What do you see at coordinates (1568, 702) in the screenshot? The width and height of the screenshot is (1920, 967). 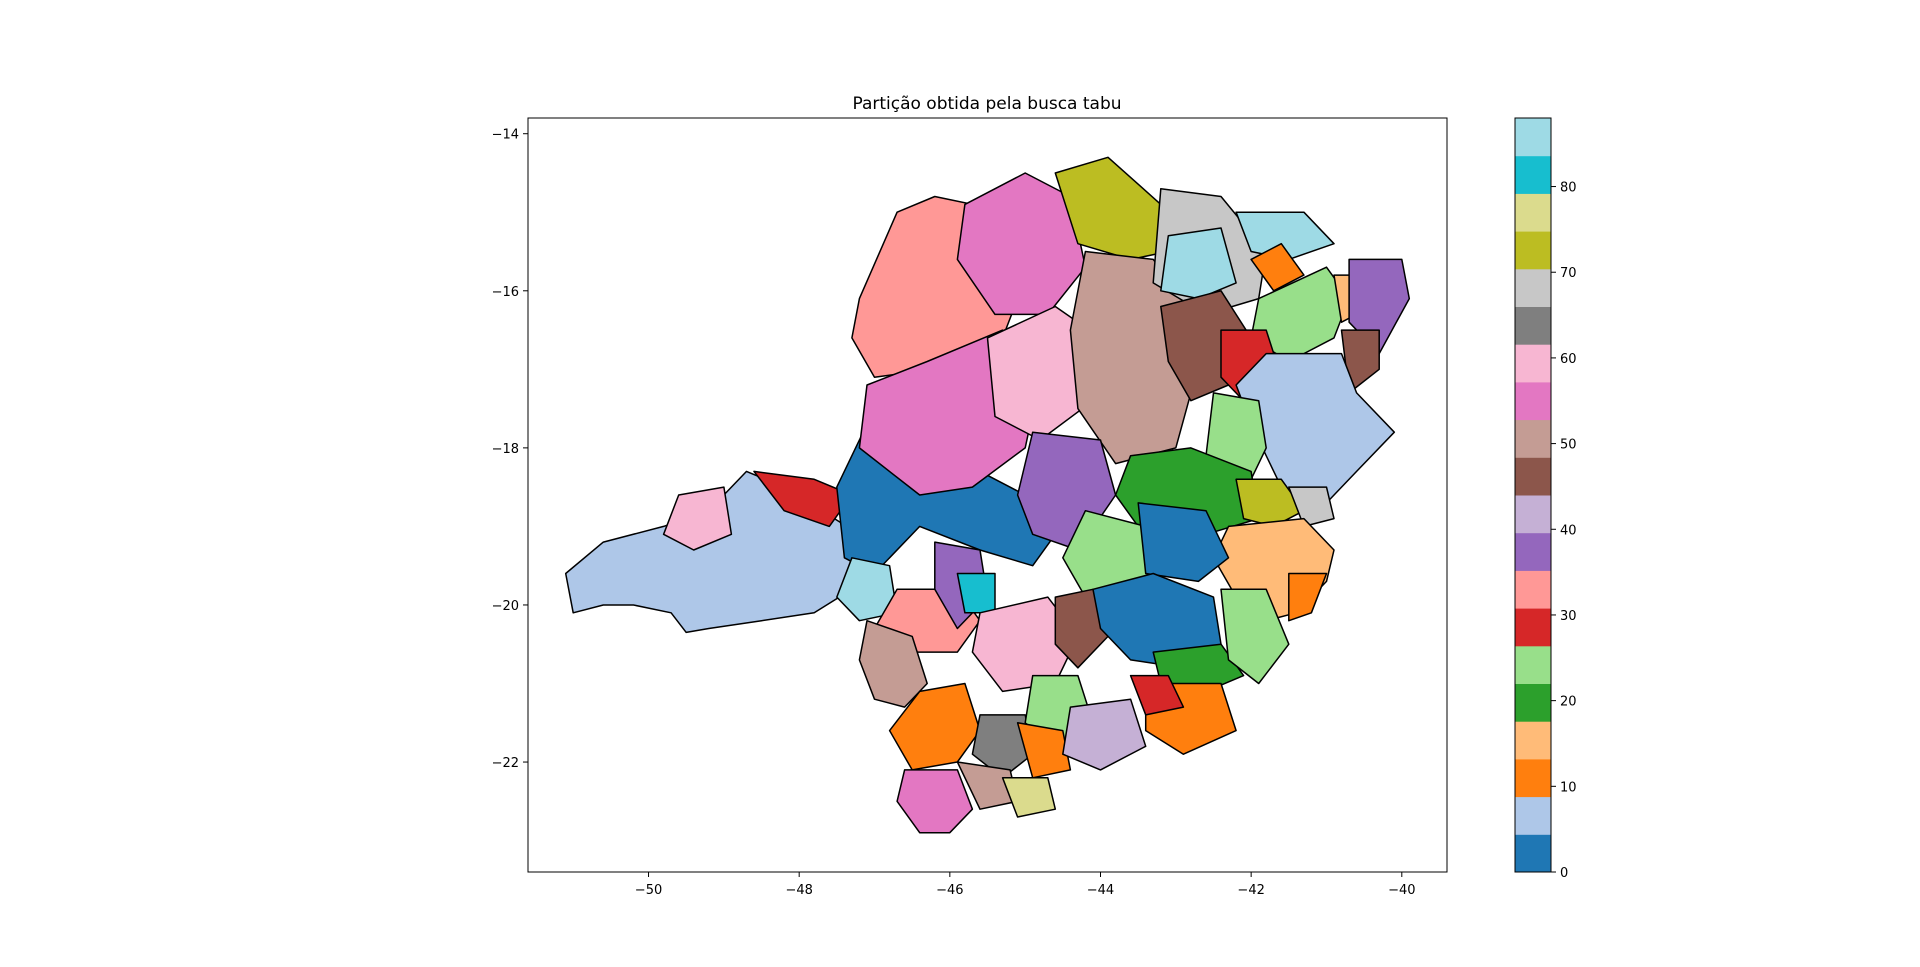 I see `colorbar-tick-label: 20` at bounding box center [1568, 702].